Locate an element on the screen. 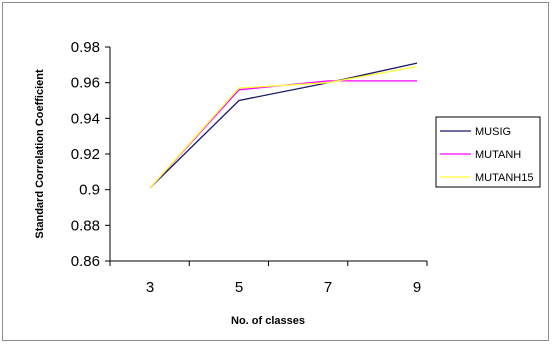 Image resolution: width=553 pixels, height=345 pixels. legend-label: MUSIG is located at coordinates (493, 132).